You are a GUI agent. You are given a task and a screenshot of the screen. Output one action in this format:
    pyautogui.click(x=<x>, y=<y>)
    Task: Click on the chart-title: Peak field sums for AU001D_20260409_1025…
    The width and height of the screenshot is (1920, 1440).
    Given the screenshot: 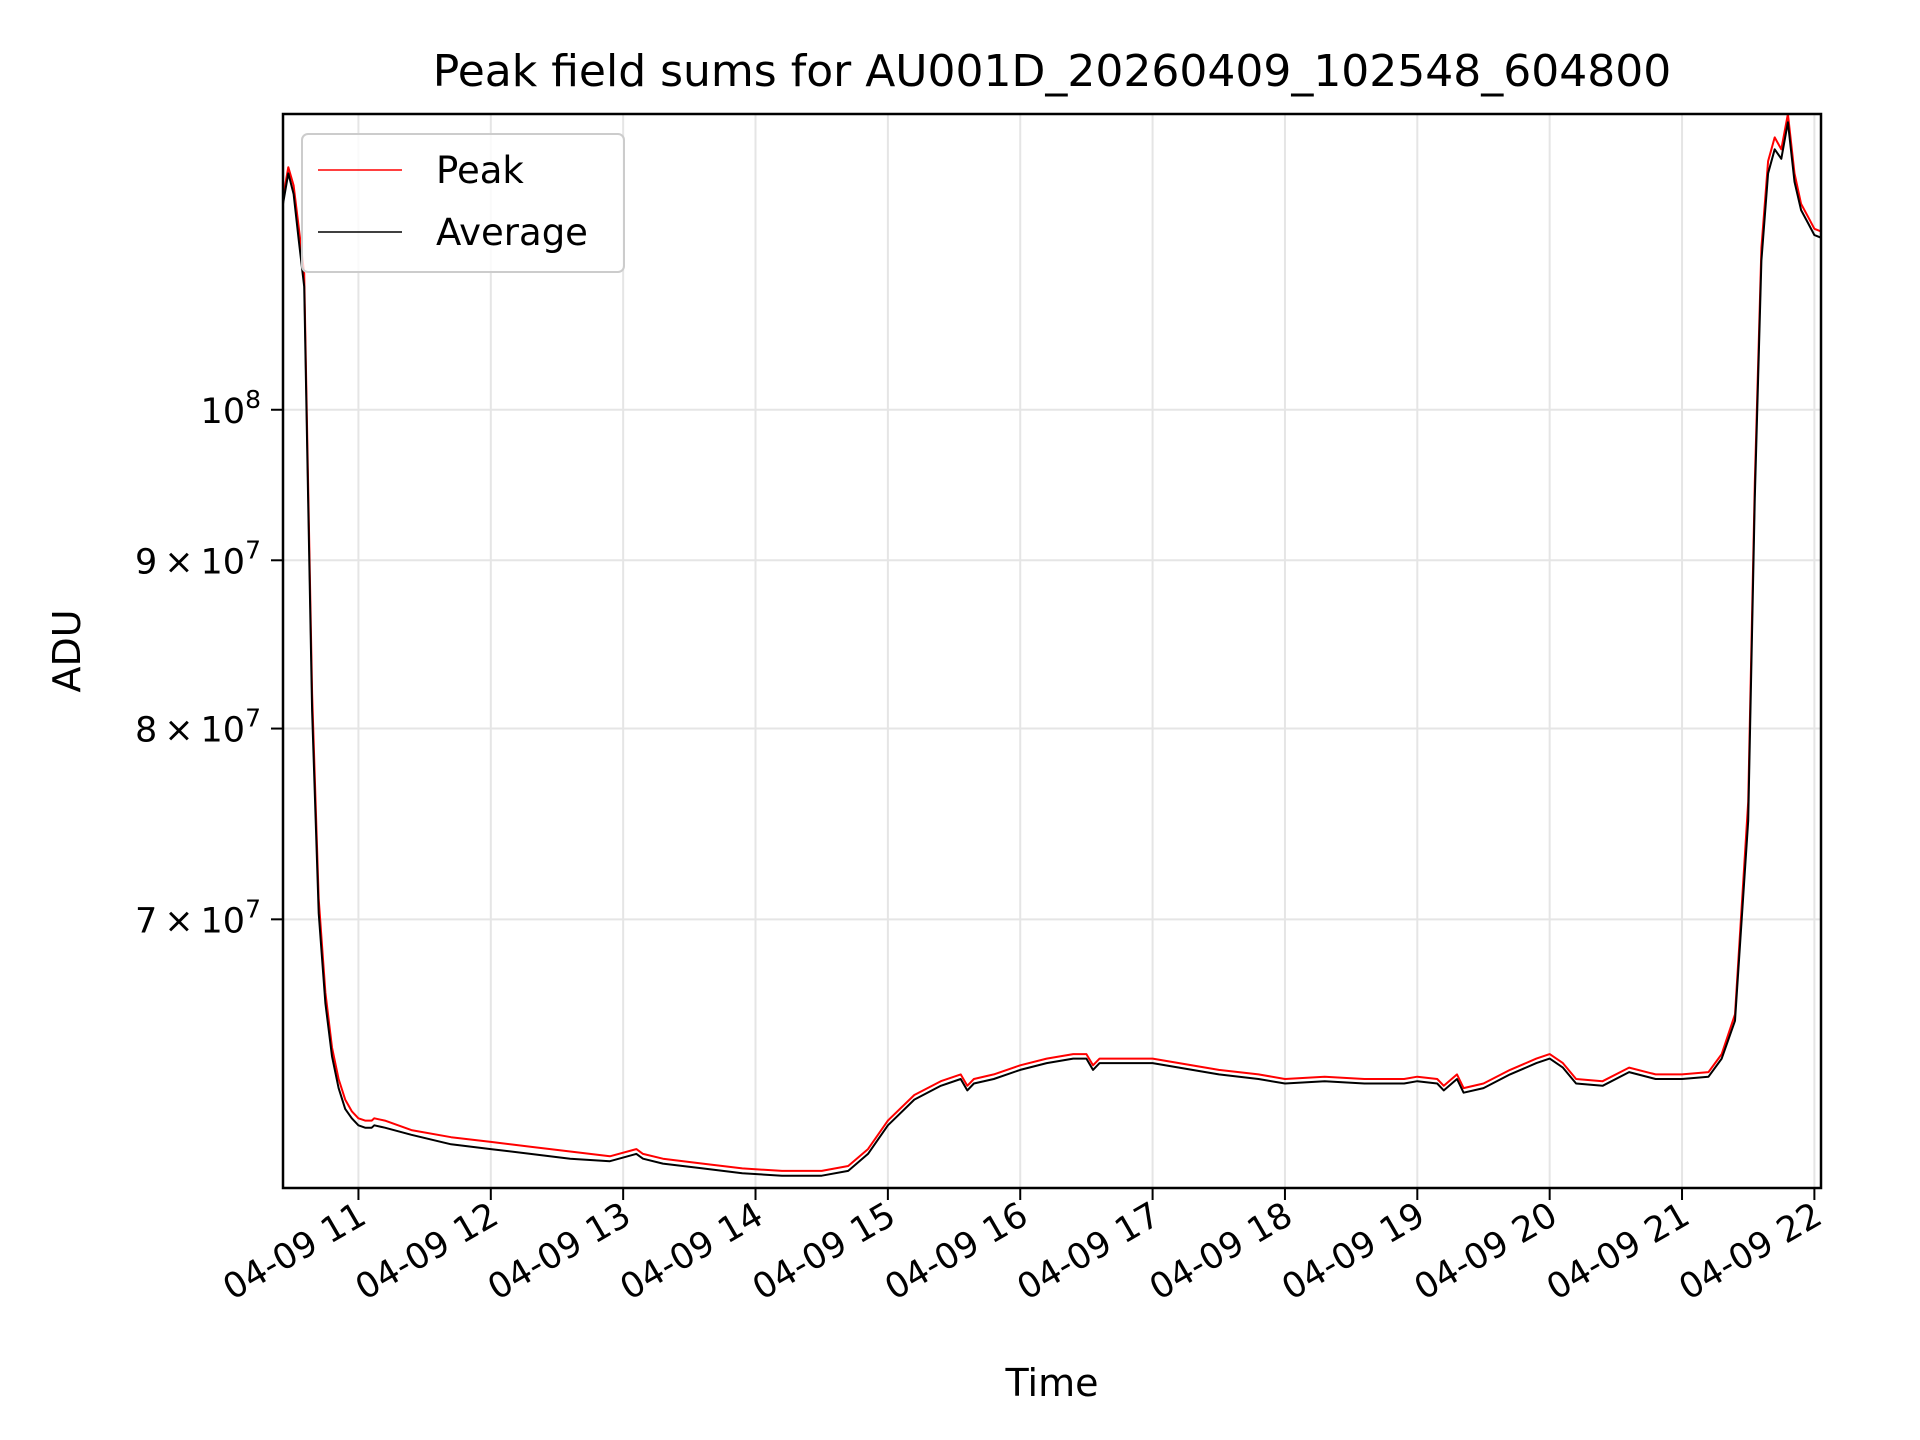 What is the action you would take?
    pyautogui.click(x=1052, y=71)
    